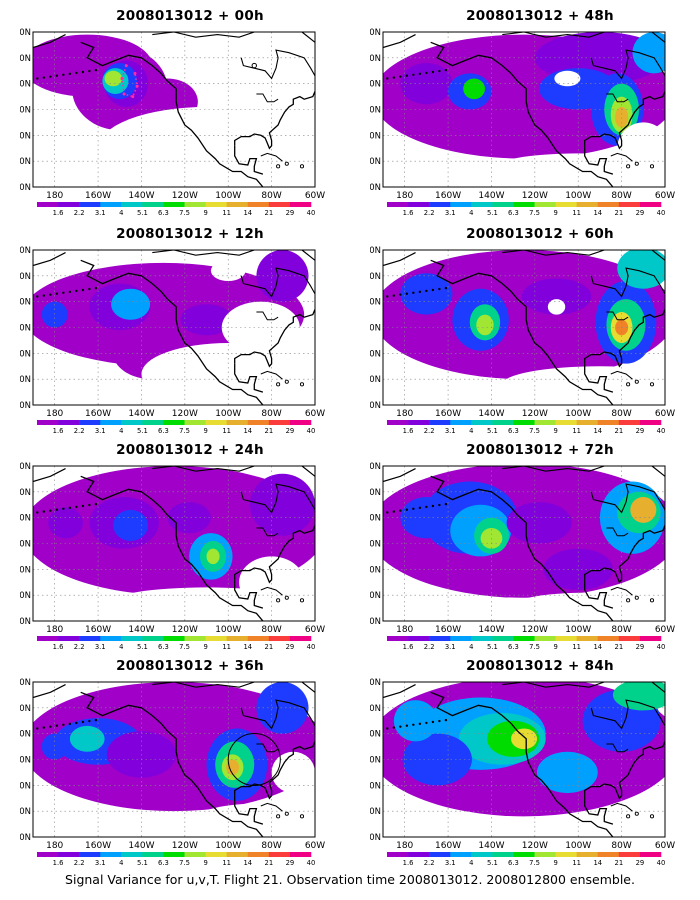 The image size is (700, 900). I want to click on coastline-greenland, so click(308, 37).